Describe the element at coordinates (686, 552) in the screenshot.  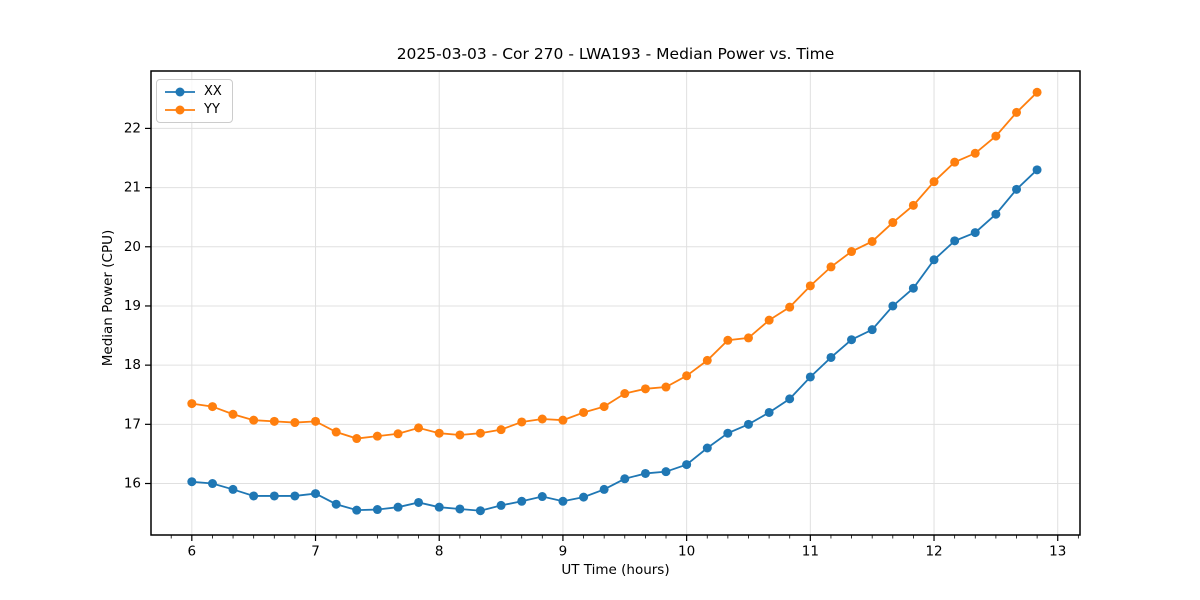
I see `svg-text: 10` at that location.